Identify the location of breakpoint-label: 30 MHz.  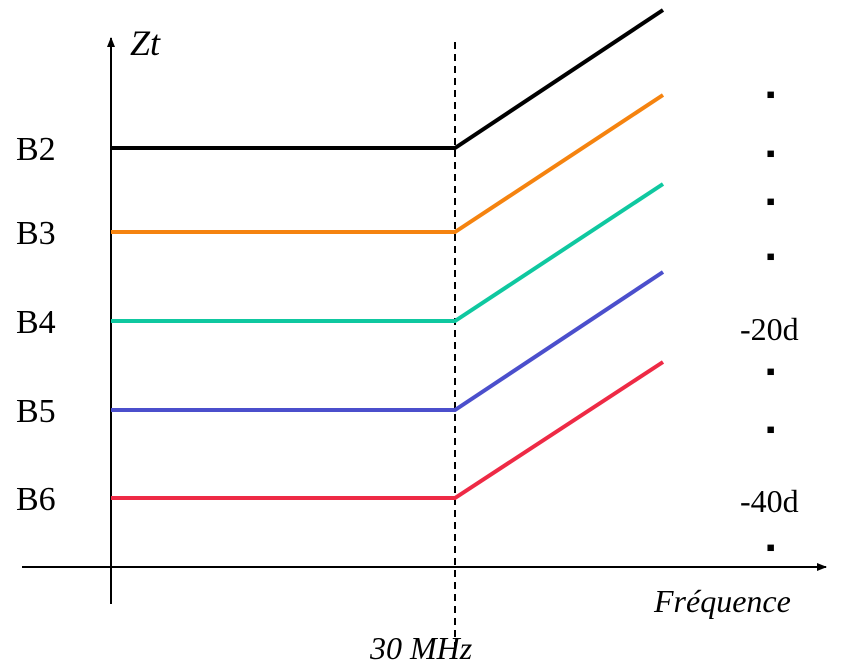
(421, 648).